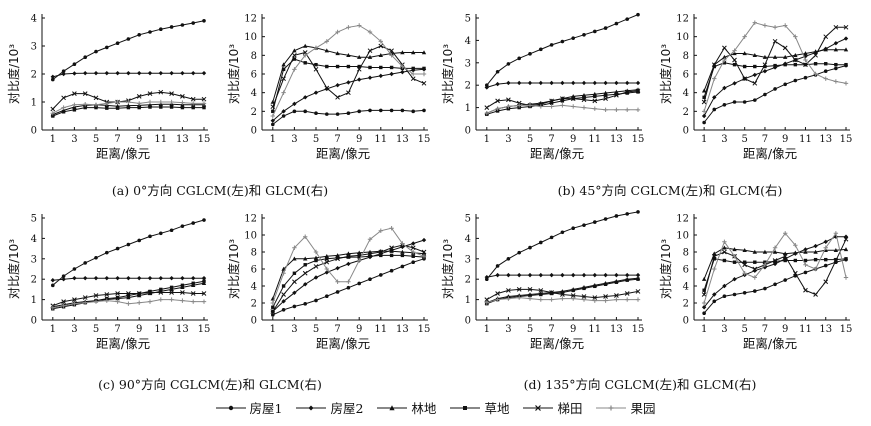  What do you see at coordinates (254, 270) in the screenshot?
I see `y-tick-label: 6` at bounding box center [254, 270].